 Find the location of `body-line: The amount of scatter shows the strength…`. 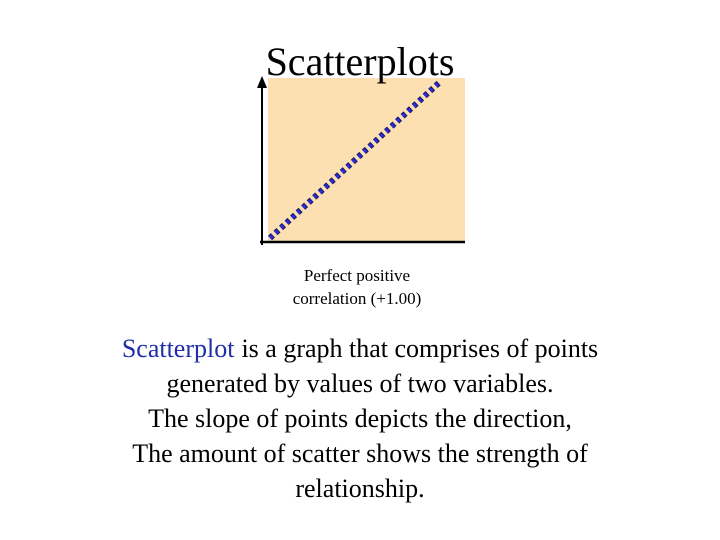

body-line: The amount of scatter shows the strength… is located at coordinates (360, 453).